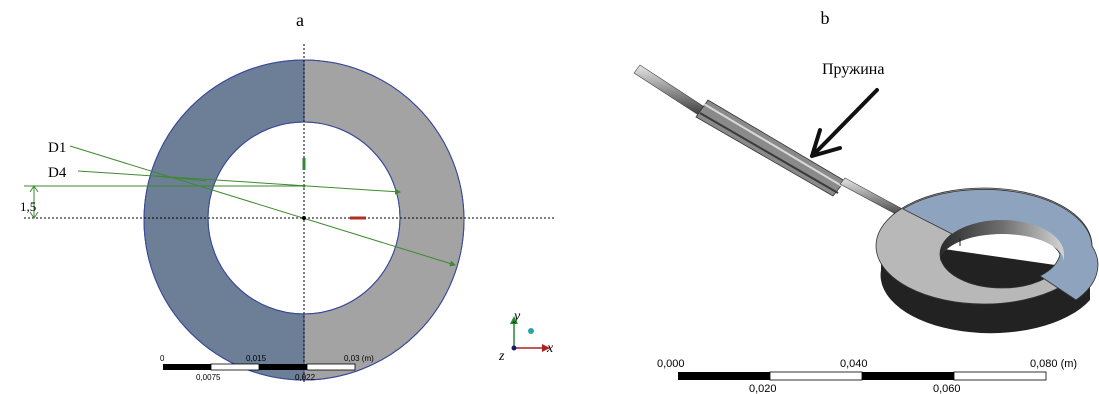 Image resolution: width=1099 pixels, height=394 pixels. Describe the element at coordinates (57, 173) in the screenshot. I see `d4-label: D4` at that location.